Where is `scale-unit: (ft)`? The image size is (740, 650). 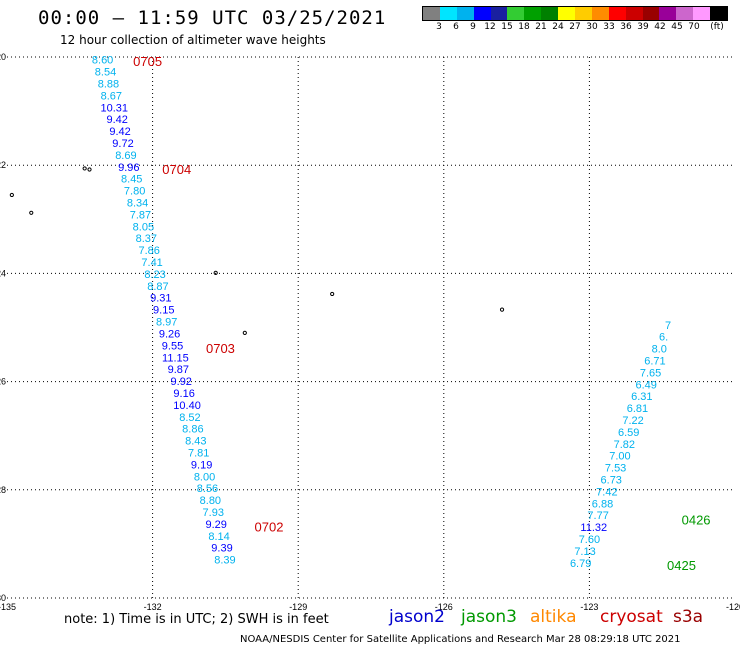 scale-unit: (ft) is located at coordinates (717, 27).